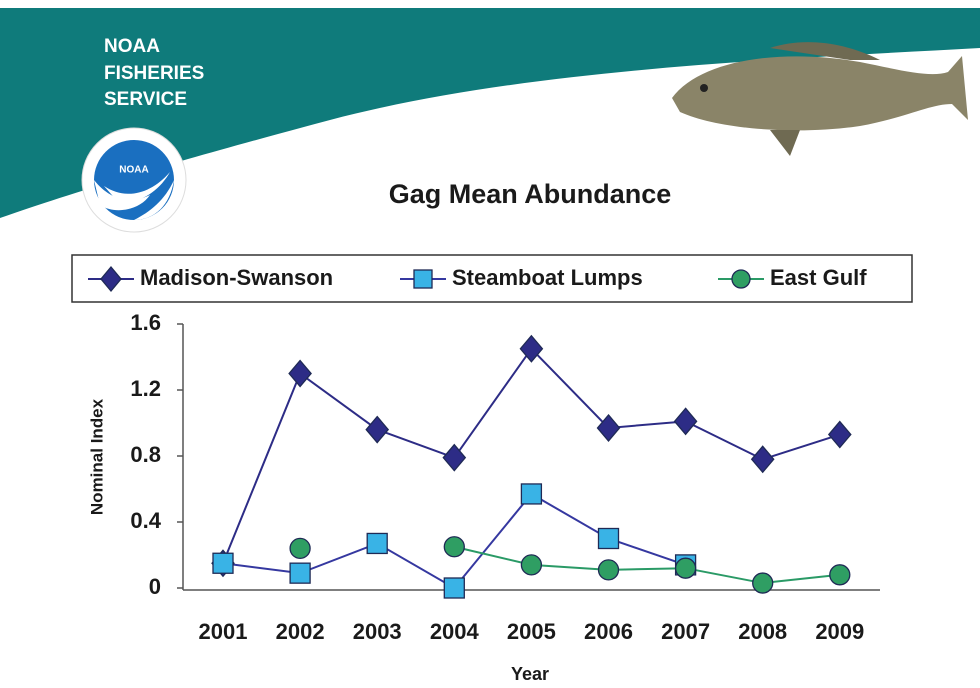 The height and width of the screenshot is (688, 980). Describe the element at coordinates (134, 180) in the screenshot. I see `noaa-logo: NOAA` at that location.